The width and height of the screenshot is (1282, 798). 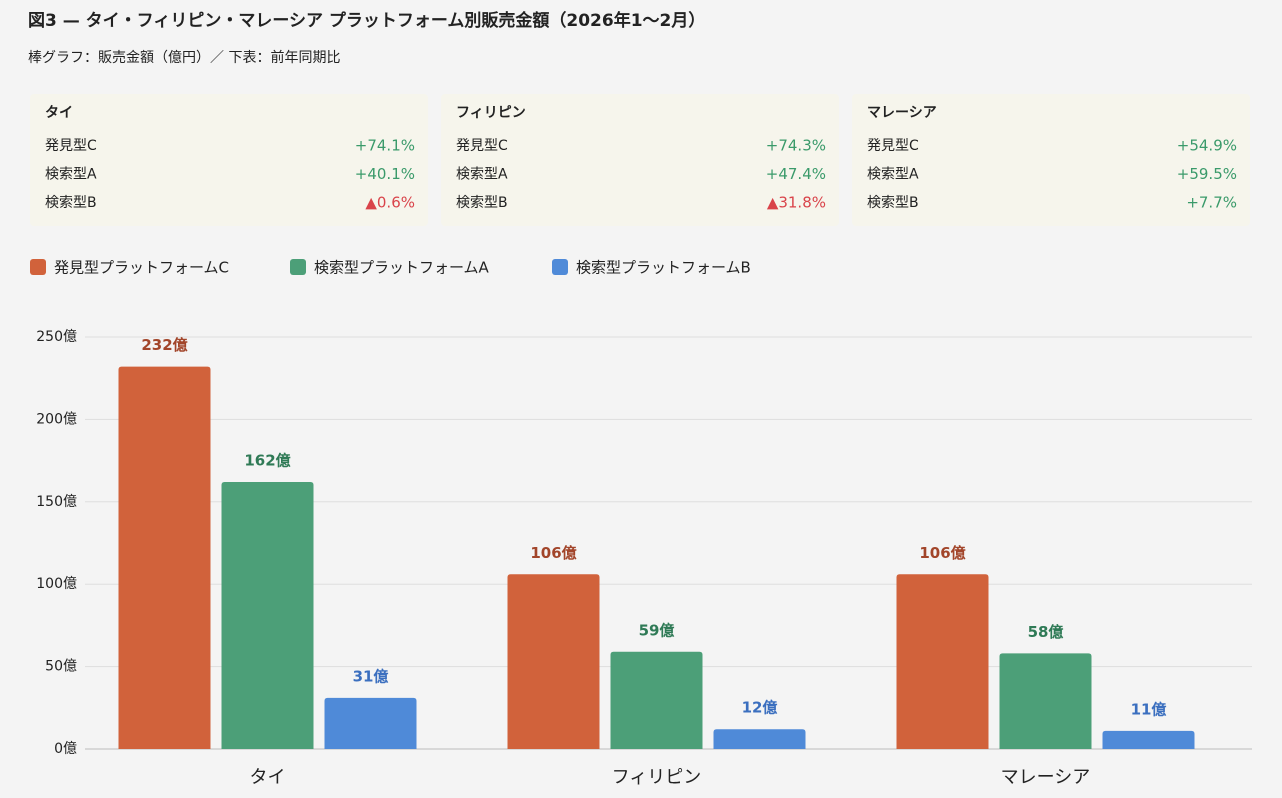 What do you see at coordinates (267, 461) in the screenshot?
I see `value-label: 162億` at bounding box center [267, 461].